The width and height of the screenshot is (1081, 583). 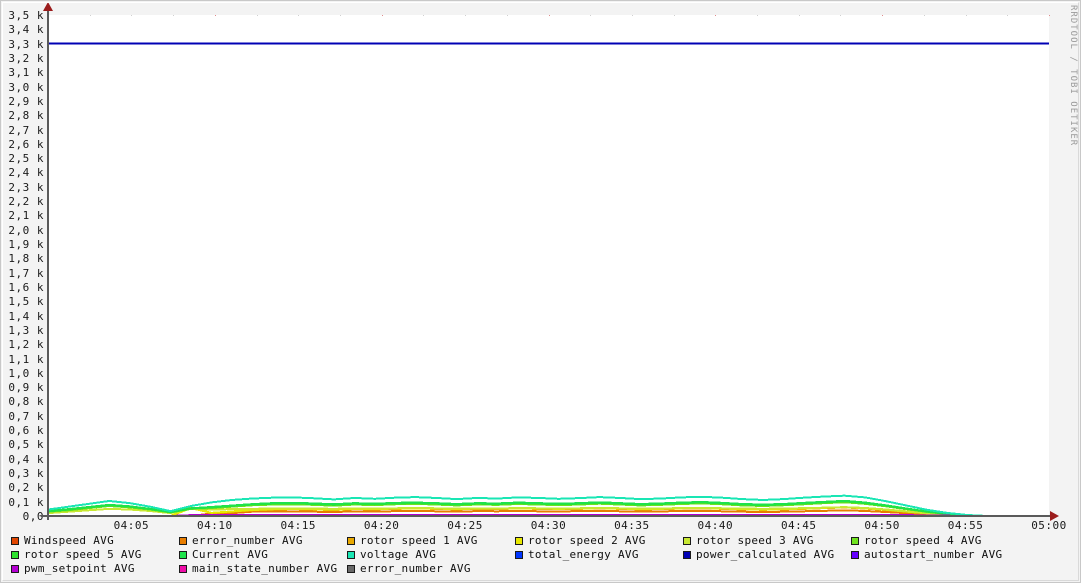 What do you see at coordinates (548, 516) in the screenshot?
I see `x-axis-line` at bounding box center [548, 516].